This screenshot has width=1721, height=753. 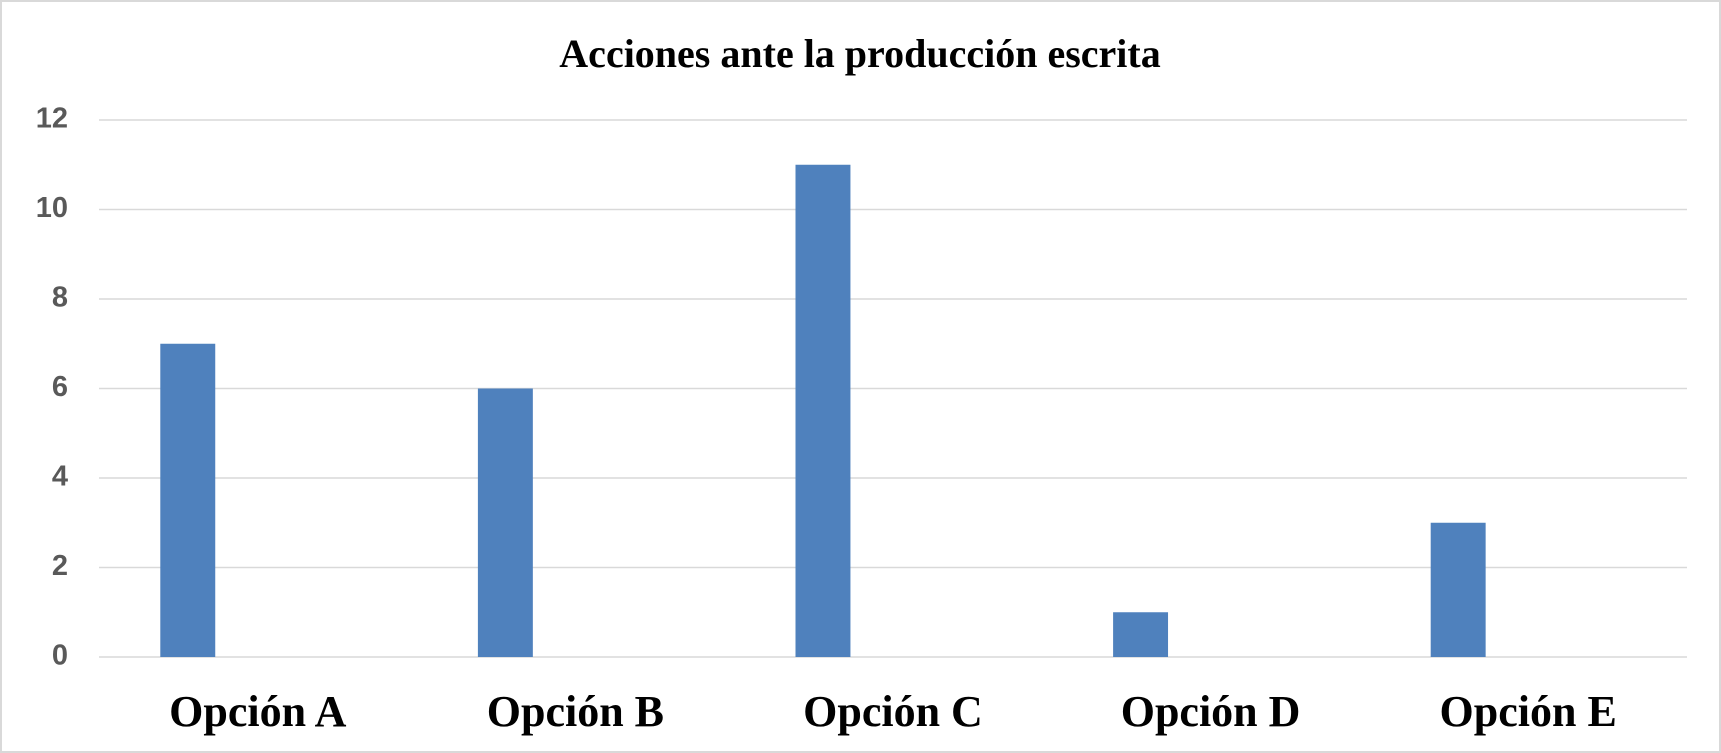 I want to click on y-tick-label: 4, so click(x=60, y=477).